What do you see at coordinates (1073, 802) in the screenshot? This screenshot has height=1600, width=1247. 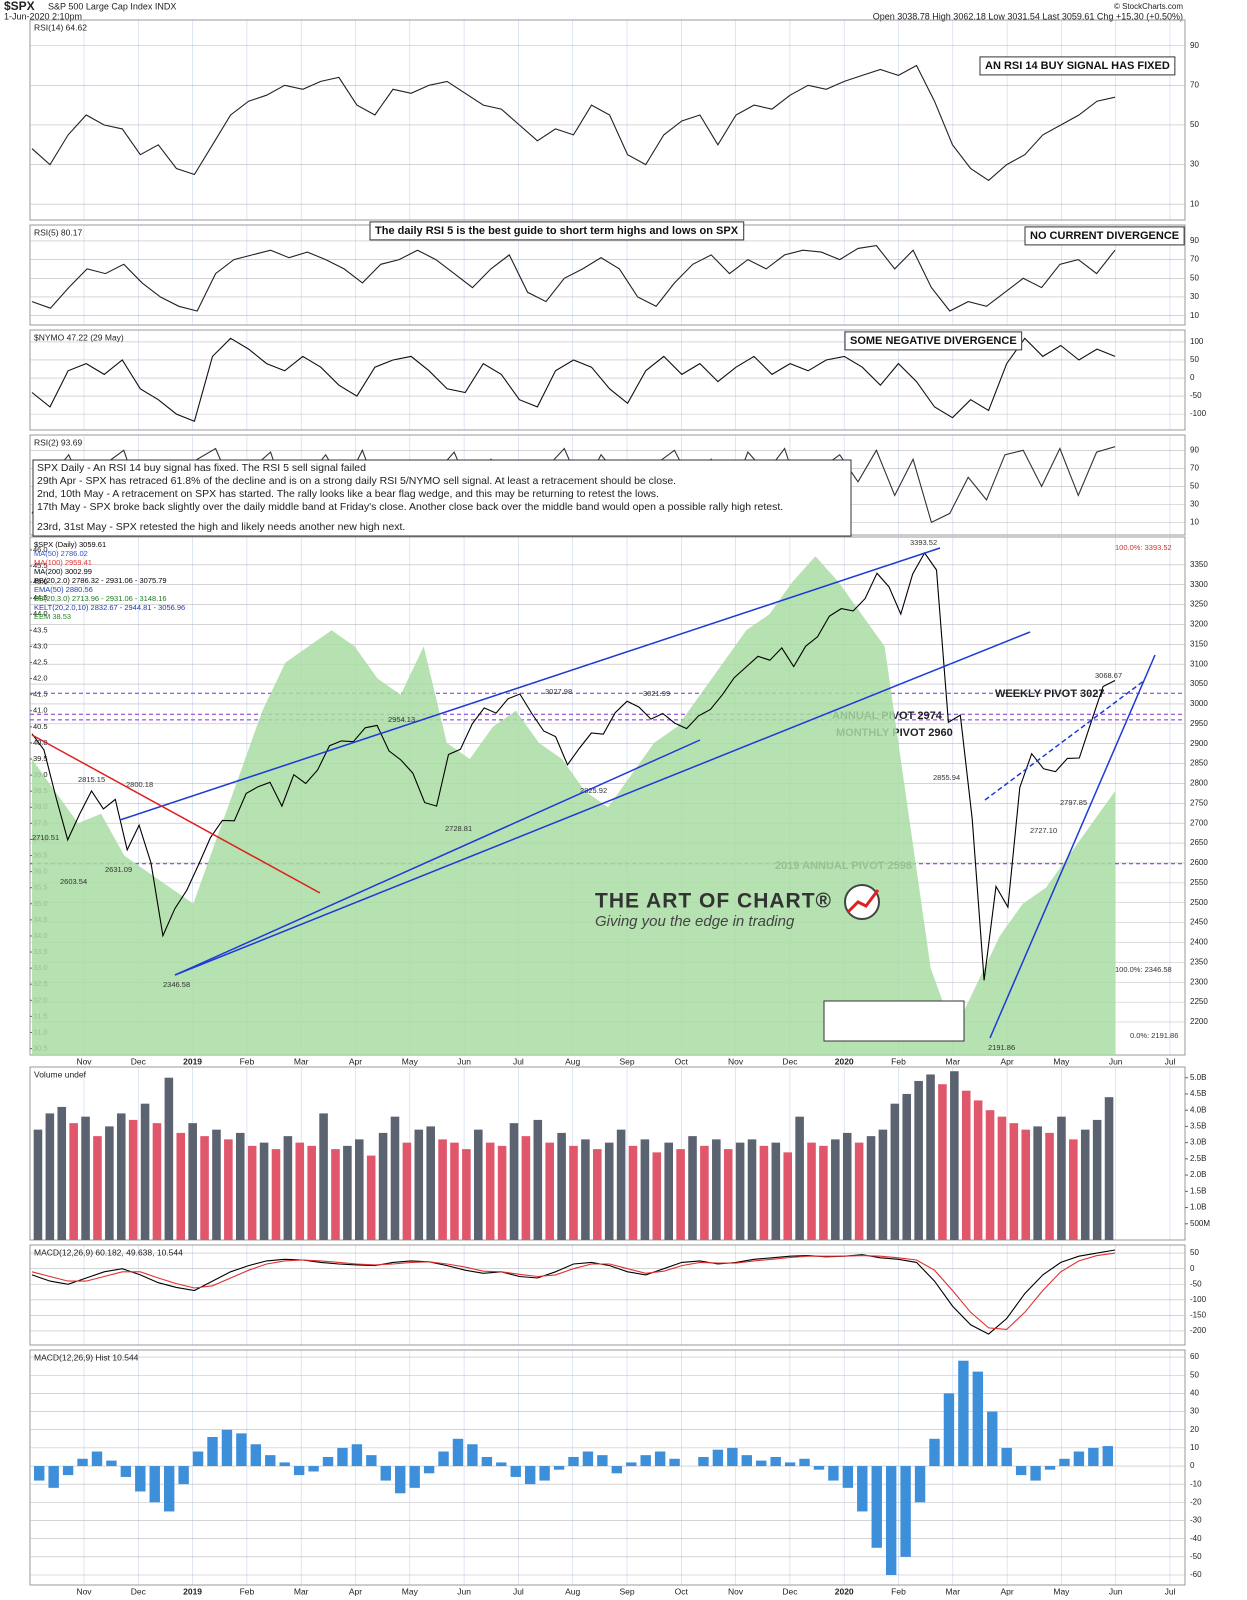 I see `annotation: 2797.85` at bounding box center [1073, 802].